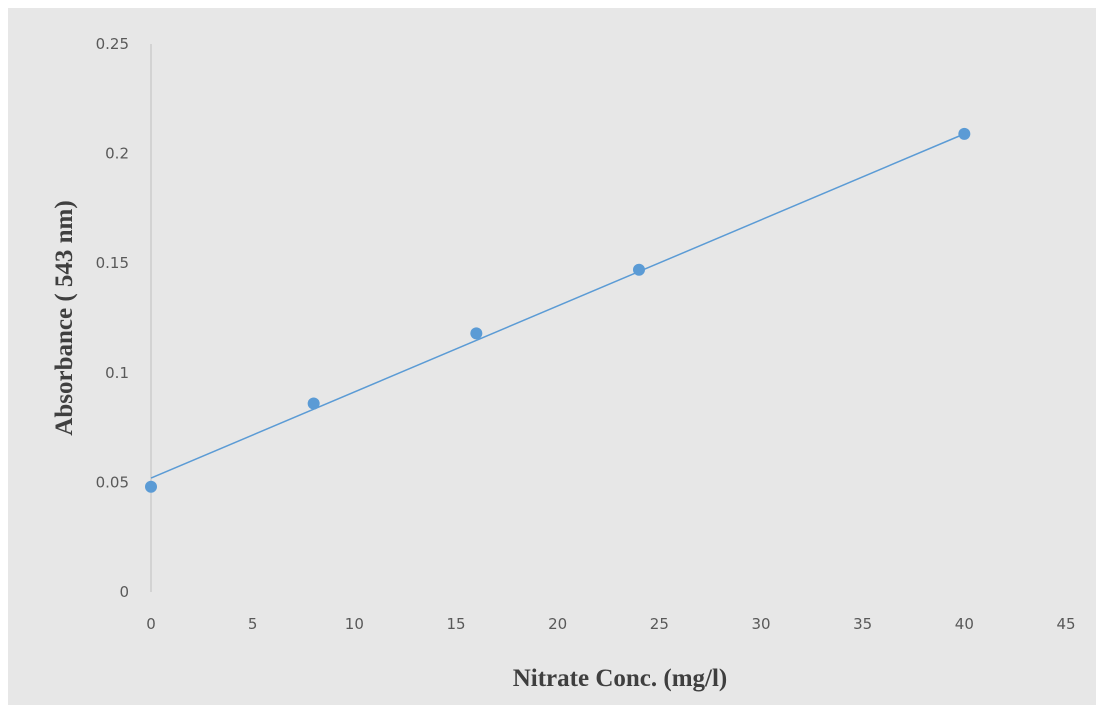 The width and height of the screenshot is (1102, 711). I want to click on x-tick-label: 20, so click(557, 624).